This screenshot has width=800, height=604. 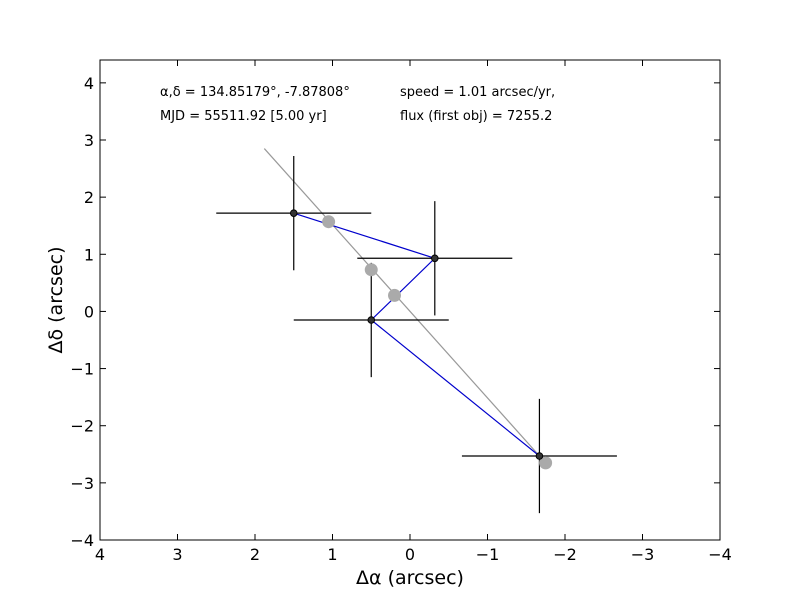 I want to click on x-tick-label: 4, so click(x=100, y=554).